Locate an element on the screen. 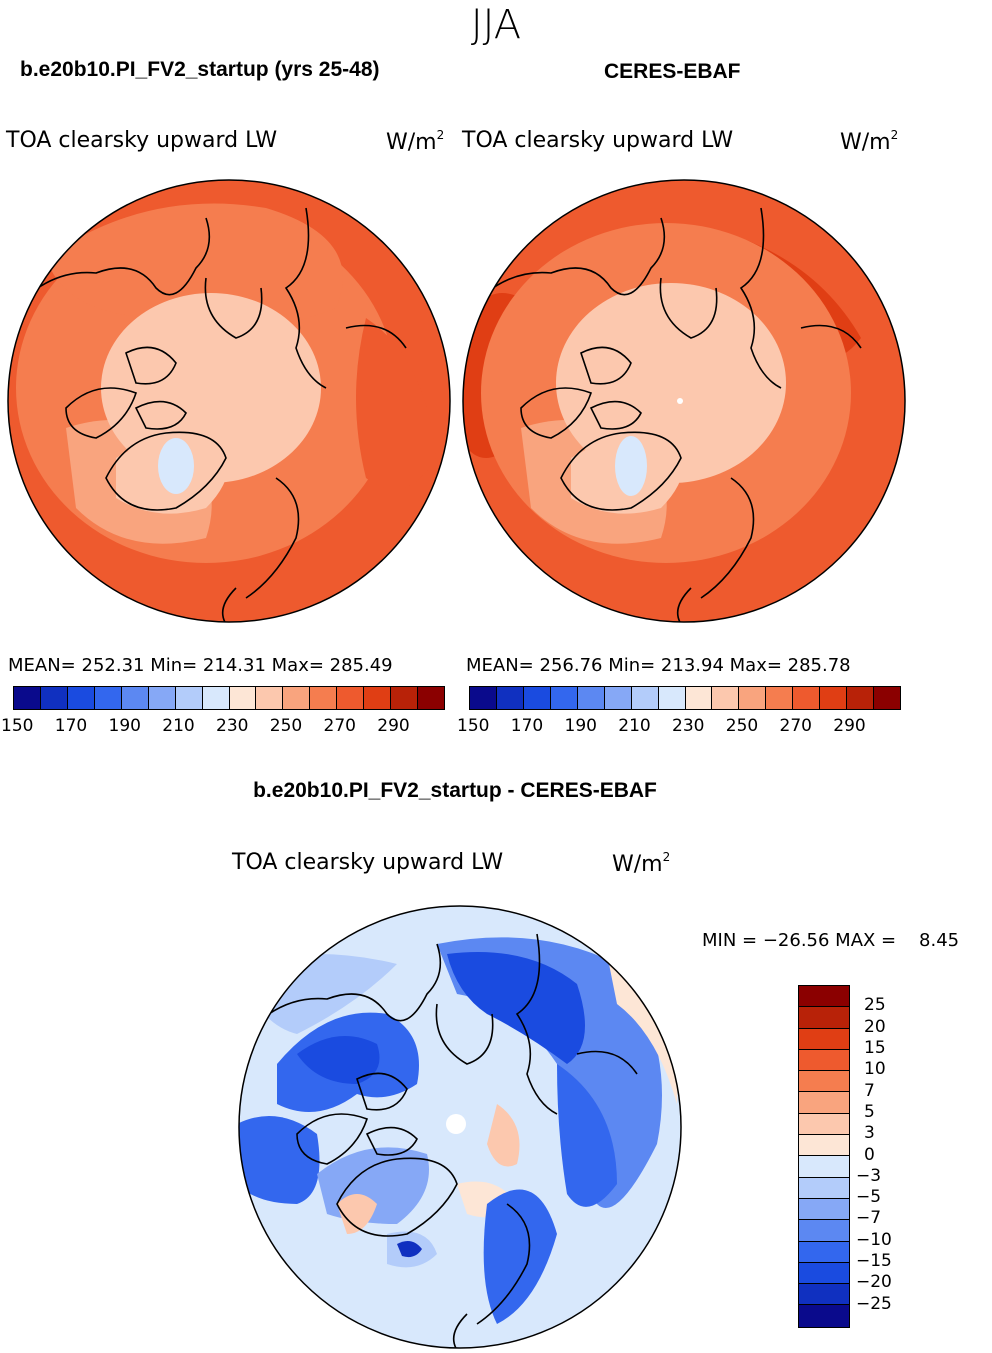 The image size is (992, 1353). left-units-label: W/m2 is located at coordinates (415, 141).